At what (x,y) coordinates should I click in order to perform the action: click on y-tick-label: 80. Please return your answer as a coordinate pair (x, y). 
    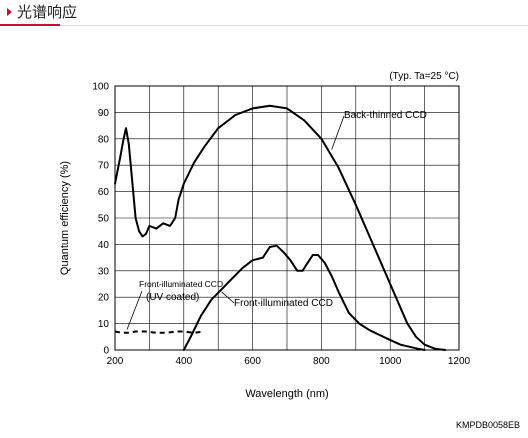
    Looking at the image, I should click on (104, 139).